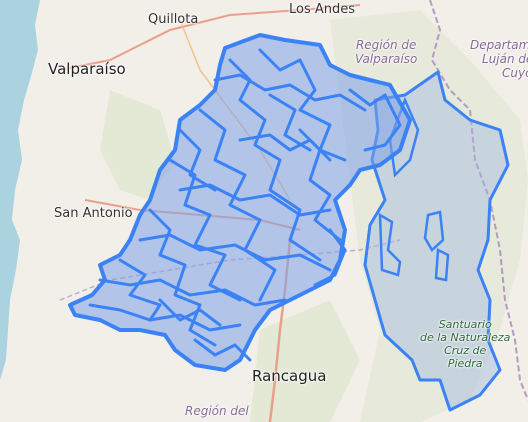  I want to click on pacific-ocean, so click(20, 190).